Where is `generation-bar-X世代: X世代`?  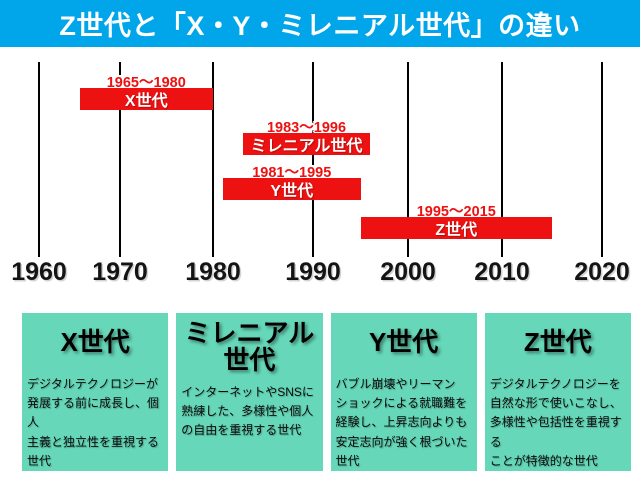 generation-bar-X世代: X世代 is located at coordinates (146, 99).